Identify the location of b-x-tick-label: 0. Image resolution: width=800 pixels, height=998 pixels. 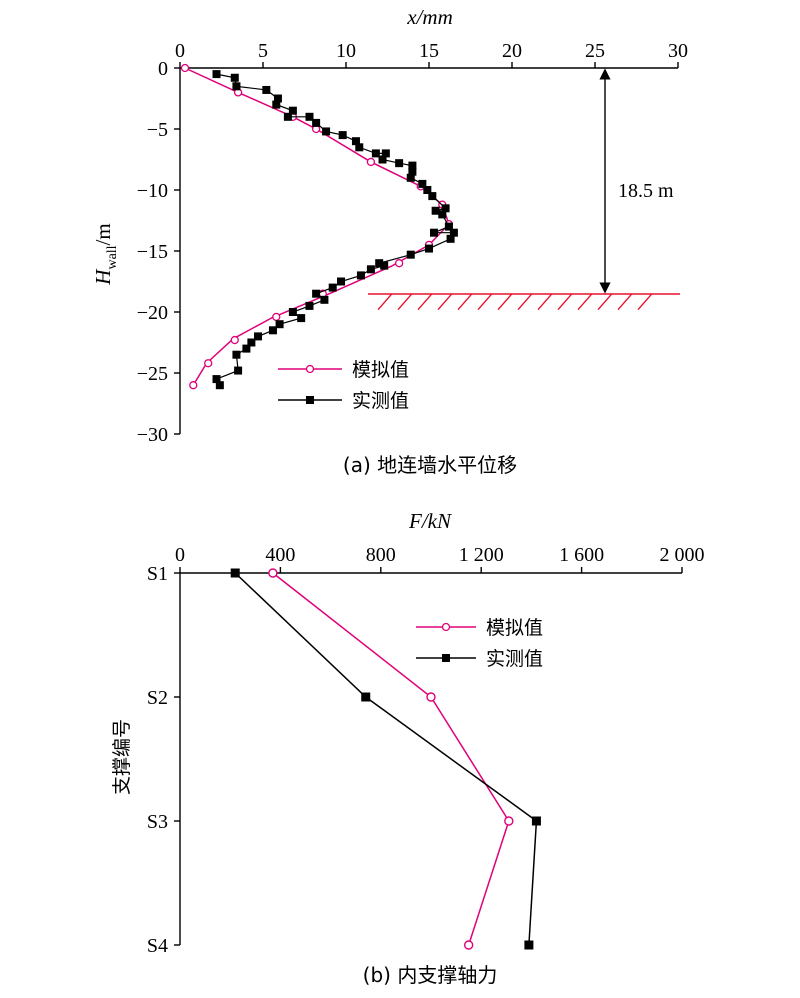
(180, 555).